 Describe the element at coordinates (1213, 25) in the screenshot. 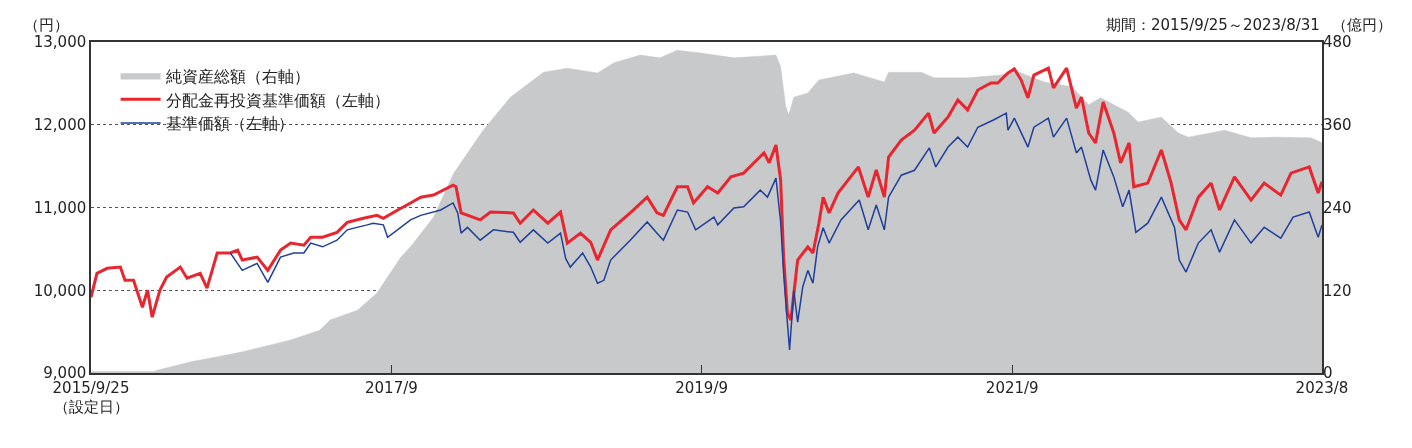

I see `text: 期間：2015/9/25～2023/8/31` at that location.